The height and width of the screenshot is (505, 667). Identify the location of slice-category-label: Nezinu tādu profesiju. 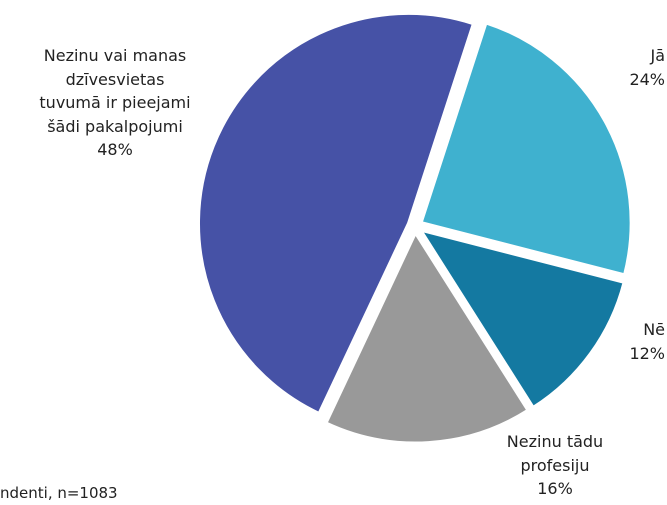
(555, 453).